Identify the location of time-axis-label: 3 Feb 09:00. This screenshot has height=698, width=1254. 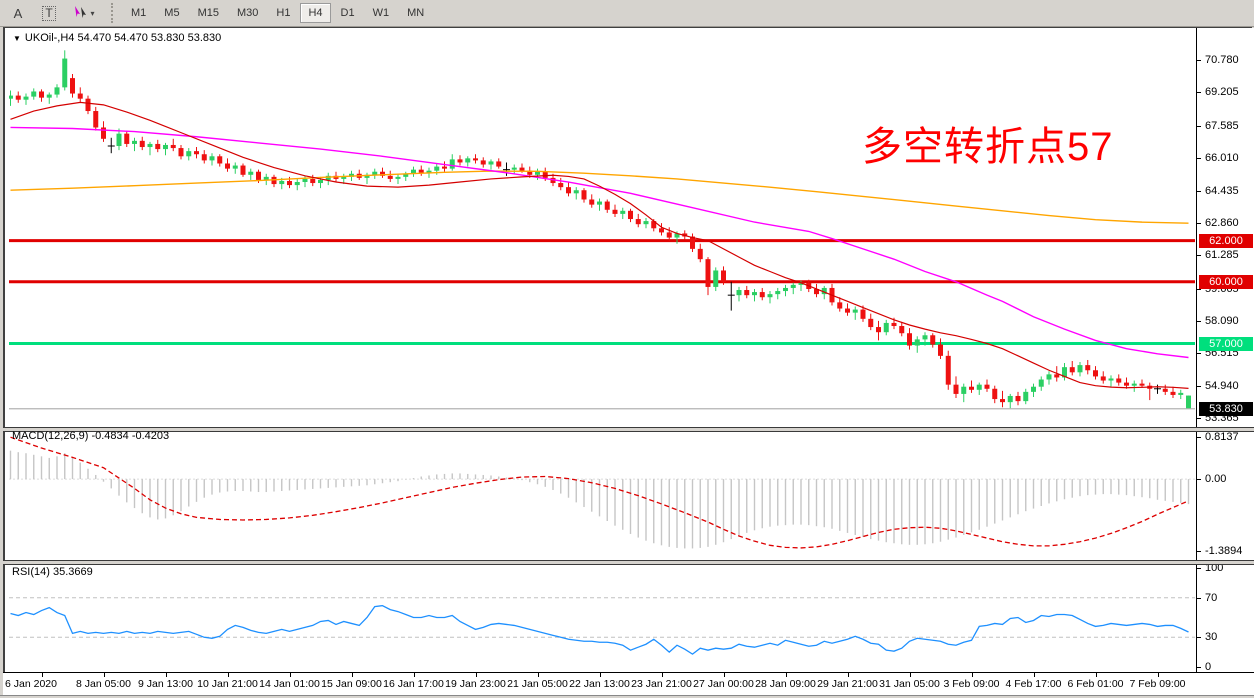
(971, 684).